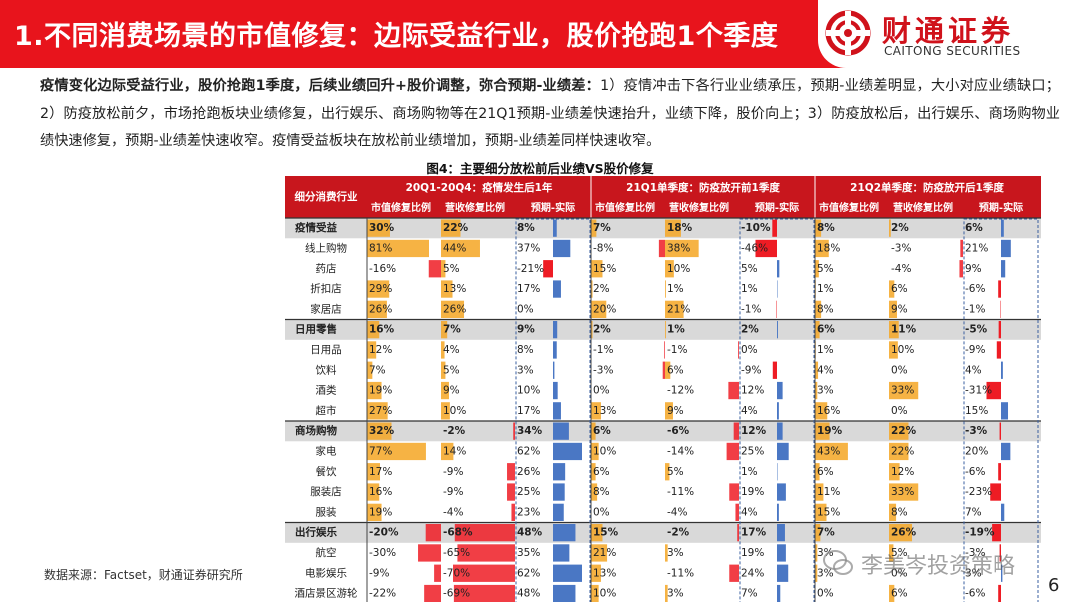 This screenshot has width=1080, height=608. Describe the element at coordinates (663, 228) in the screenshot. I see `group-row-bg` at that location.